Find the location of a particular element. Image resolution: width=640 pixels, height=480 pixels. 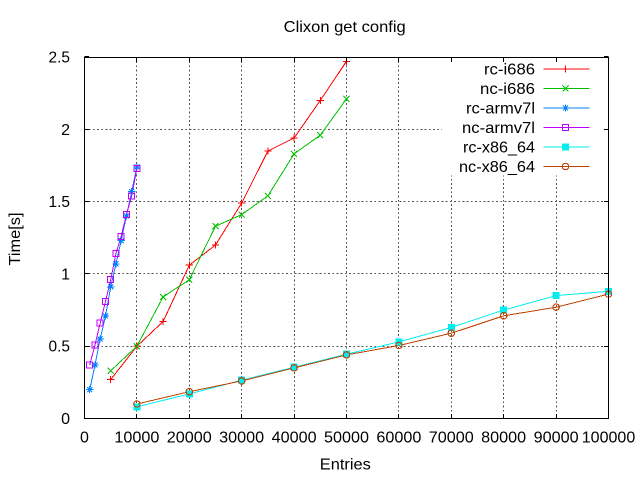

svg-text: 90000 is located at coordinates (556, 438).